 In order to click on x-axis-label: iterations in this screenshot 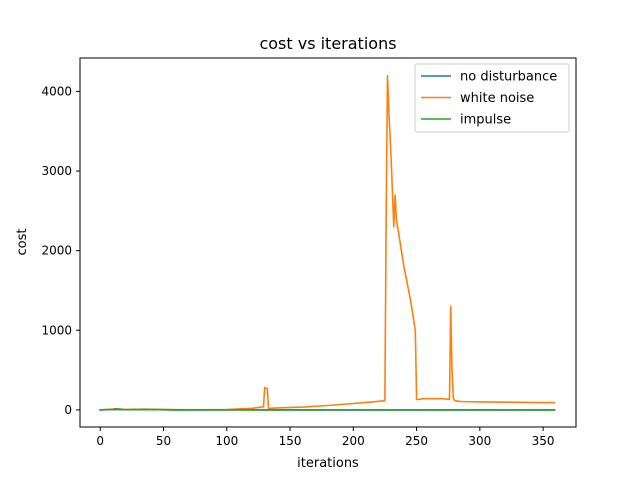, I will do `click(328, 463)`.